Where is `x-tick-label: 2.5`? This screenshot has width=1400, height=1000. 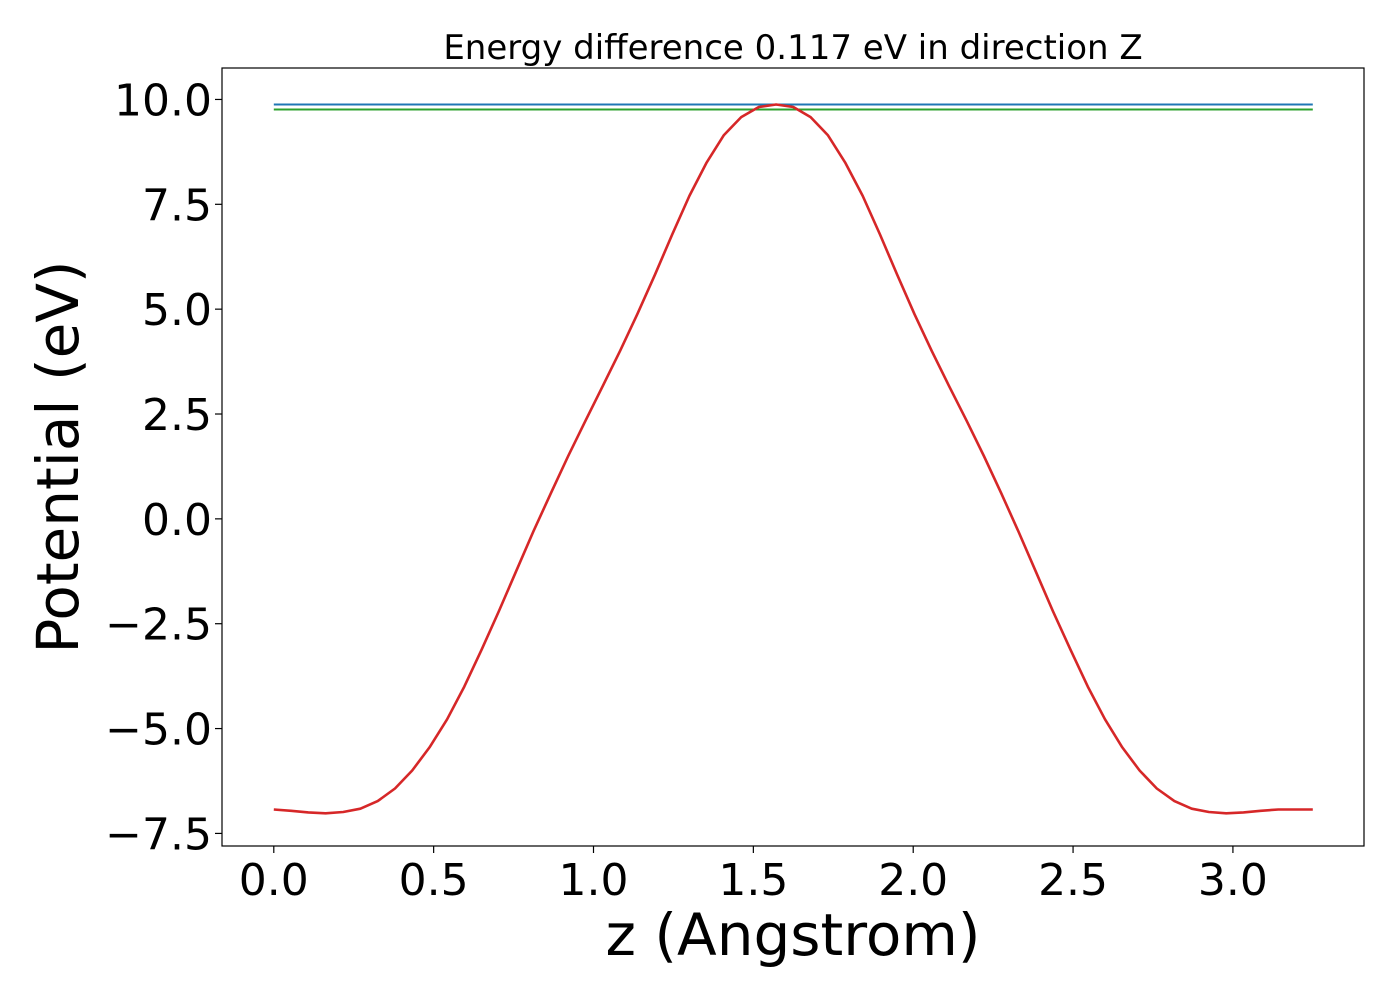
x-tick-label: 2.5 is located at coordinates (1073, 880).